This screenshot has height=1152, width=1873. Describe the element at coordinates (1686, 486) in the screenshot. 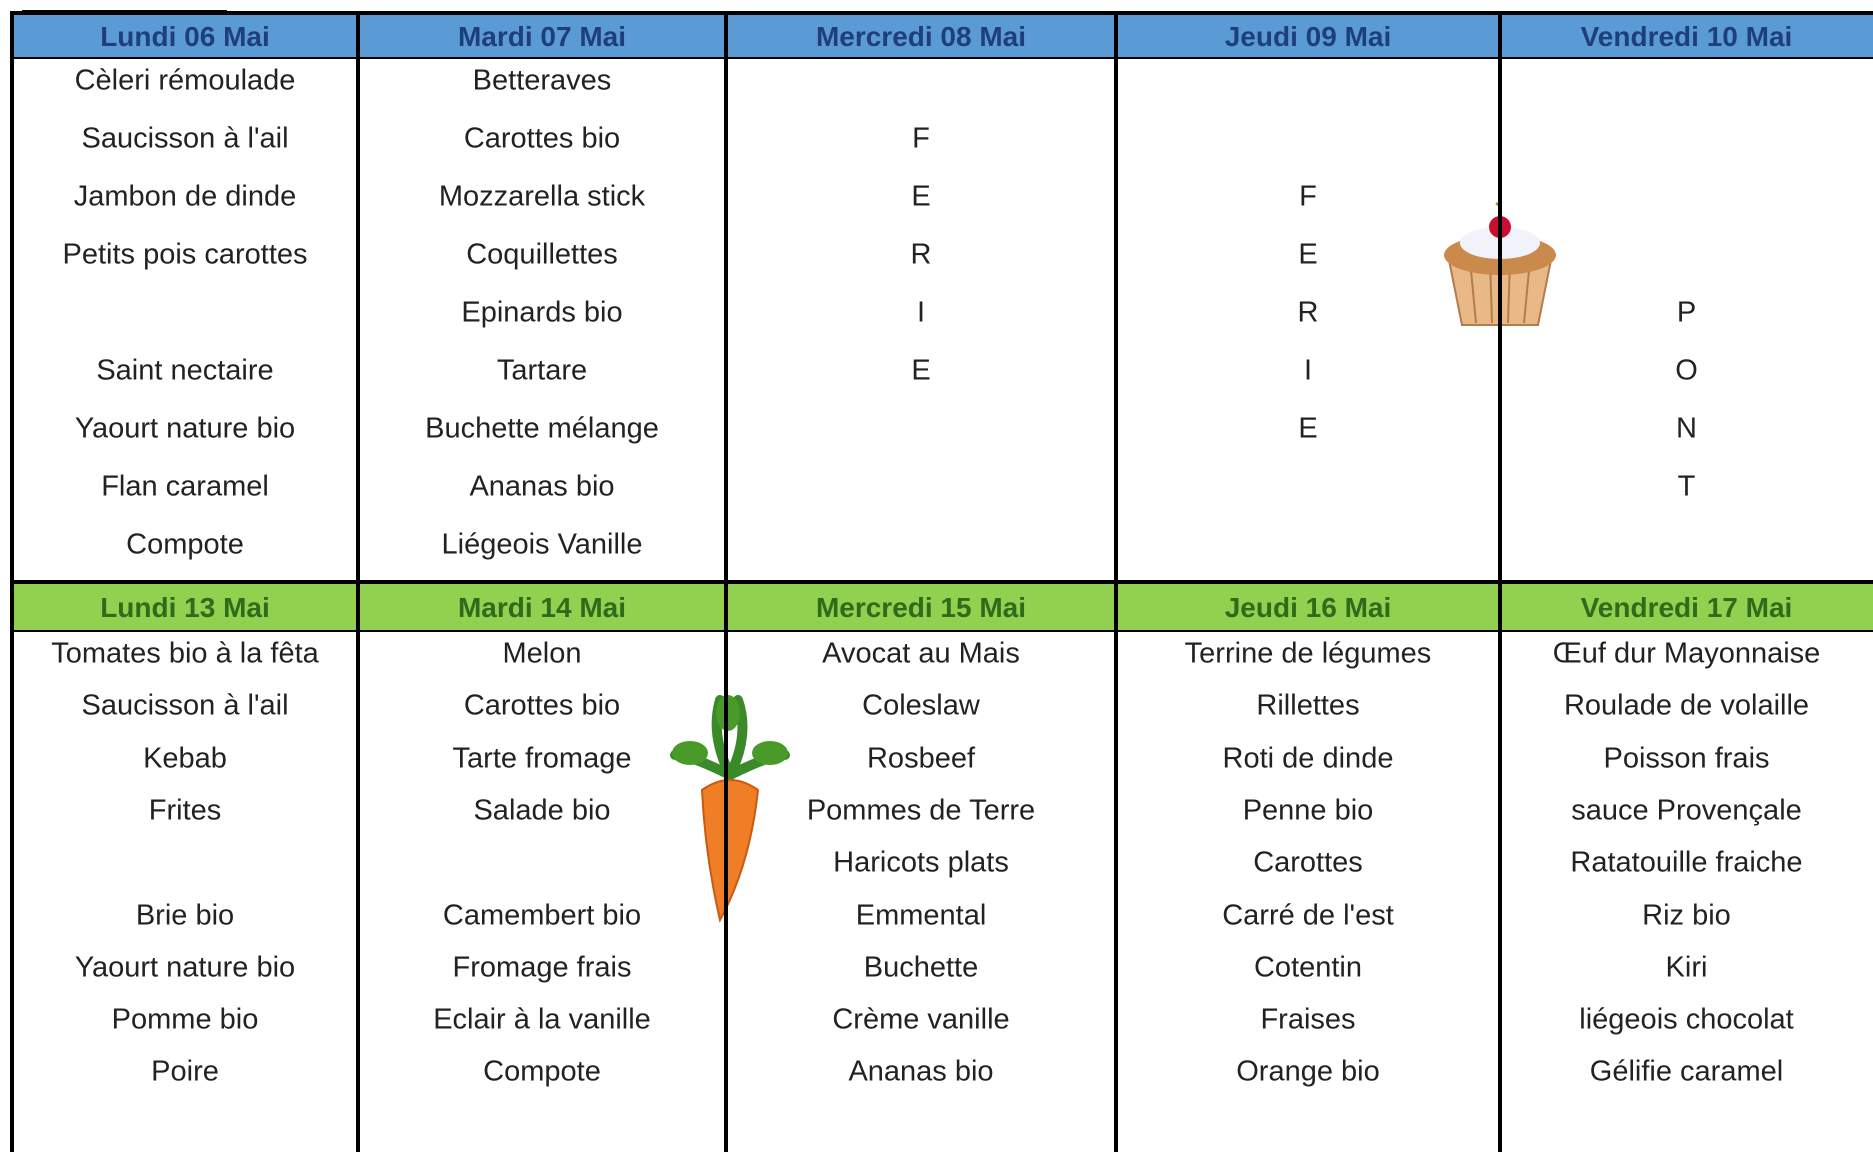

I see `menu-item: T` at that location.